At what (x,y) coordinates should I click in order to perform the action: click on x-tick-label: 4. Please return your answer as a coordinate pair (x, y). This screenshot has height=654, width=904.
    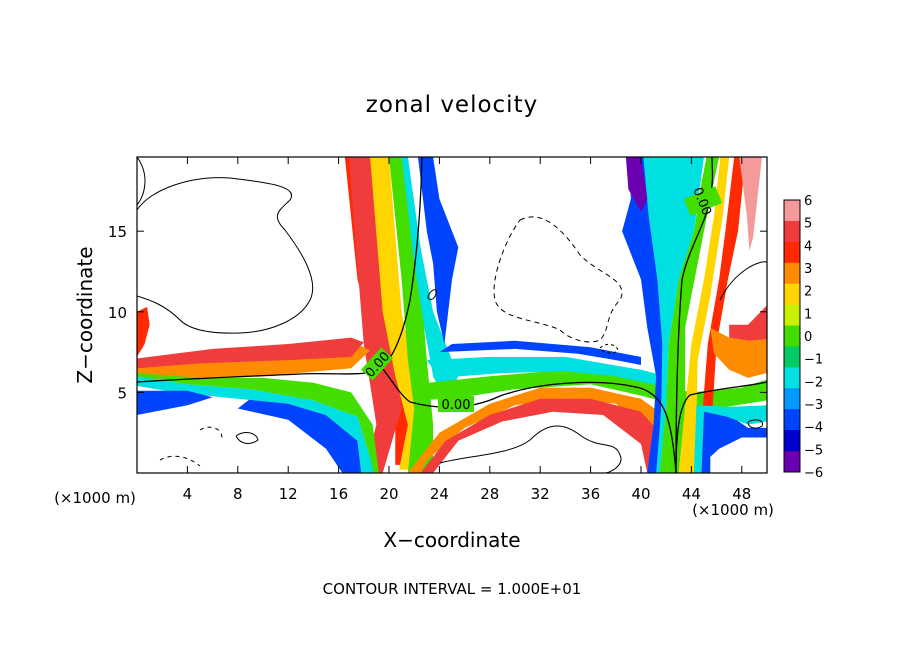
    Looking at the image, I should click on (188, 494).